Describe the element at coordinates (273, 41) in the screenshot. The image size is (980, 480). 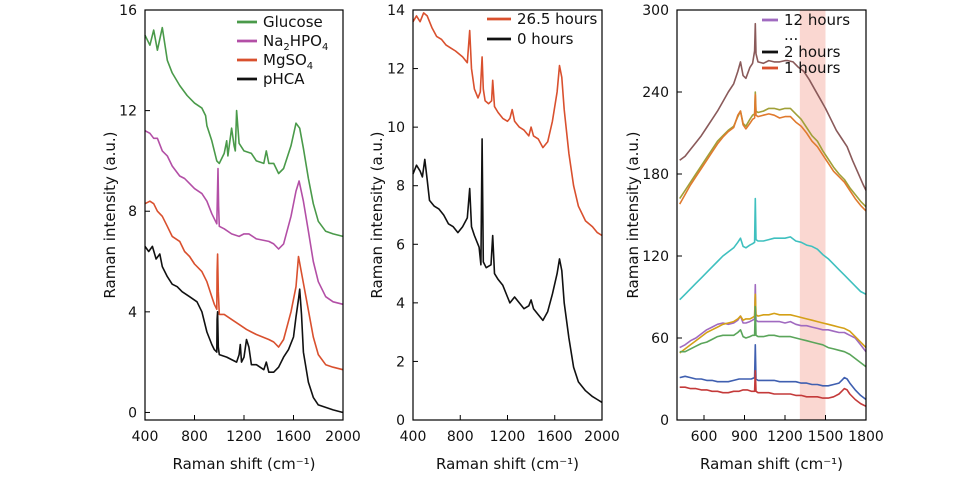
I see `legend-text-part: Na` at that location.